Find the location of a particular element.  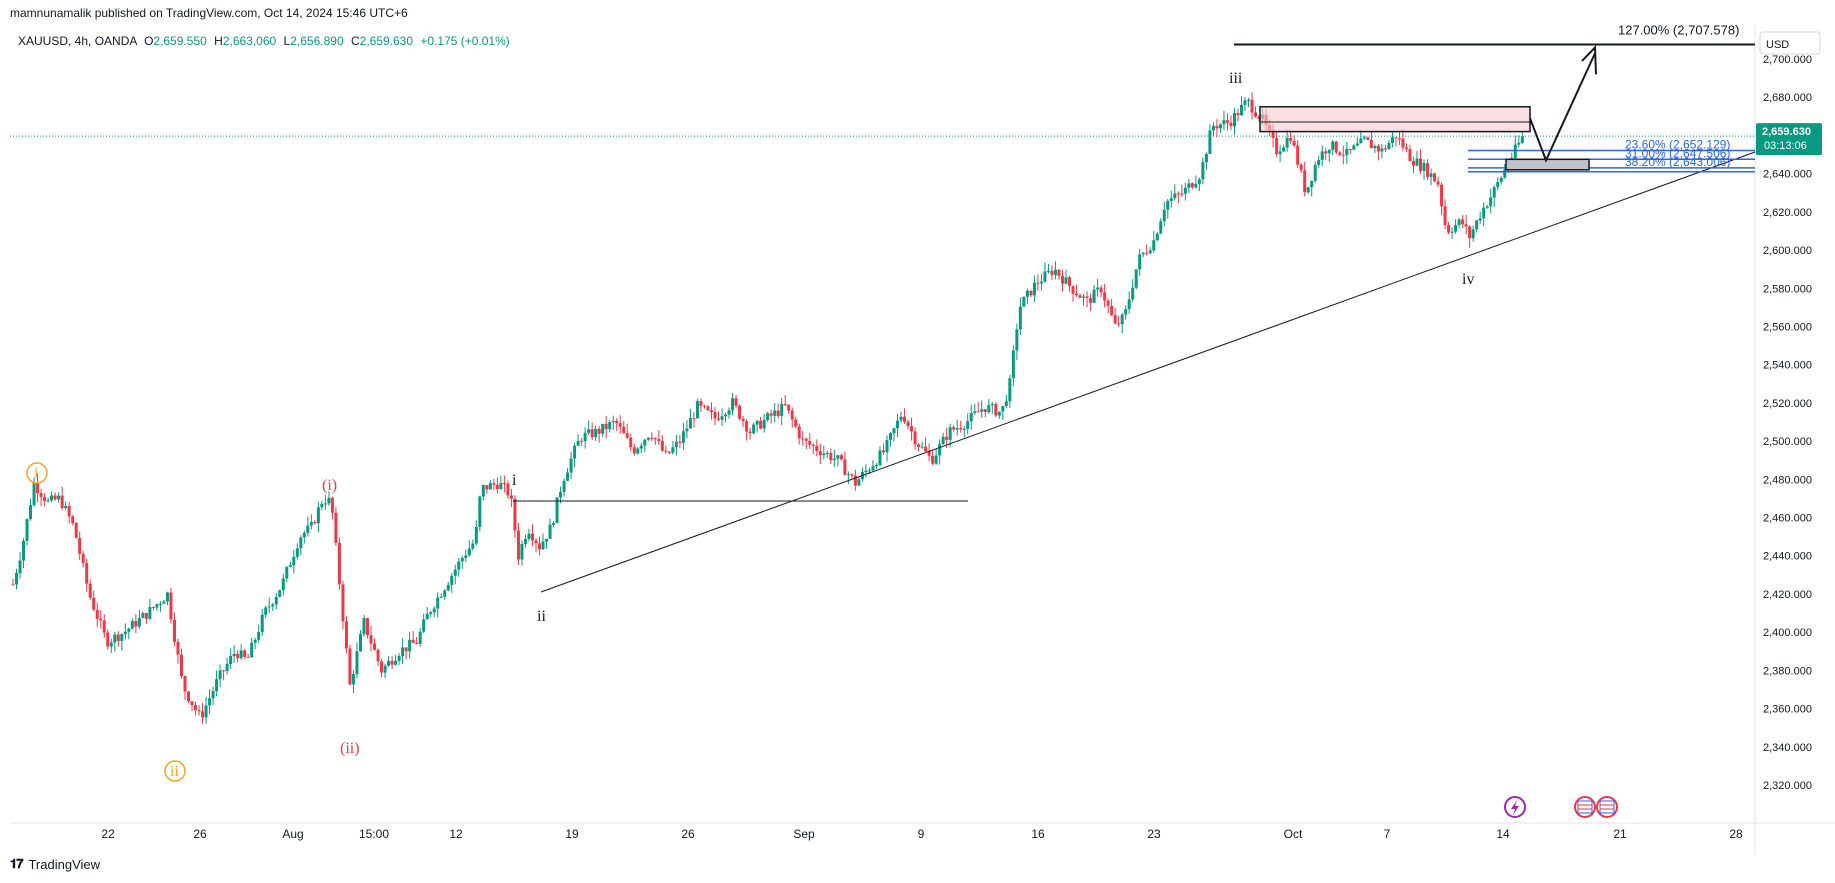

resistance-box is located at coordinates (1395, 119).